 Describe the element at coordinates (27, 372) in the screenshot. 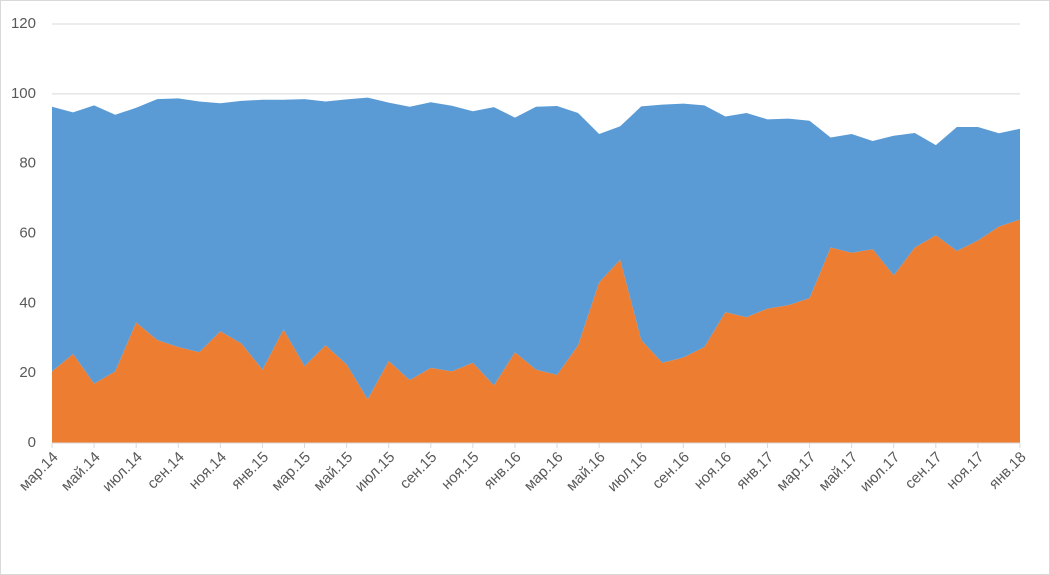

I see `y-tick-label: 20` at that location.